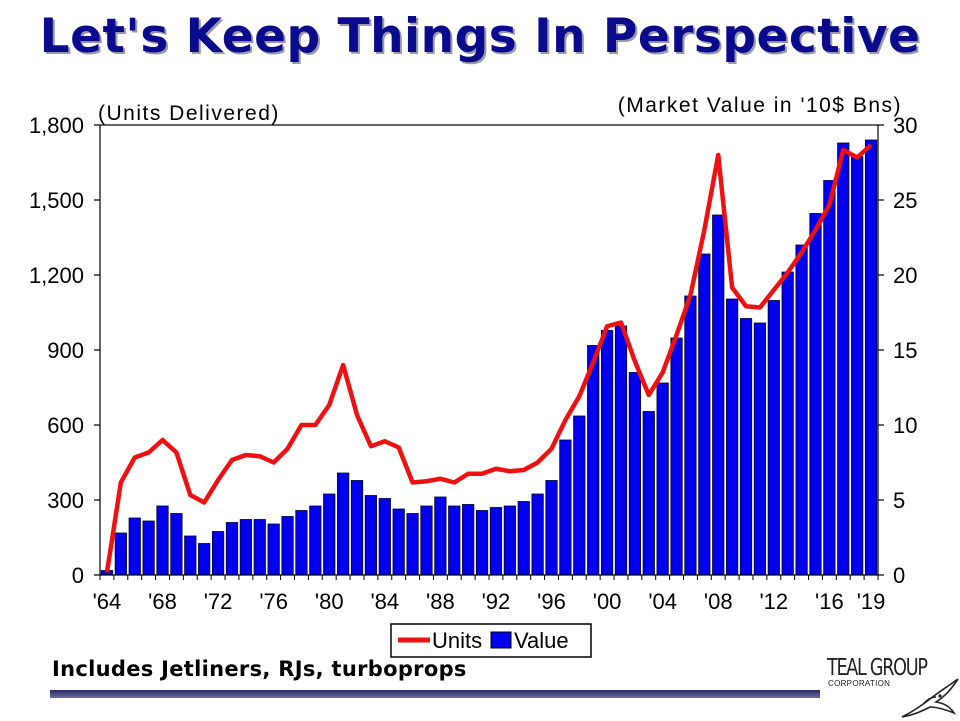  Describe the element at coordinates (440, 601) in the screenshot. I see `x-tick-label: '88` at that location.